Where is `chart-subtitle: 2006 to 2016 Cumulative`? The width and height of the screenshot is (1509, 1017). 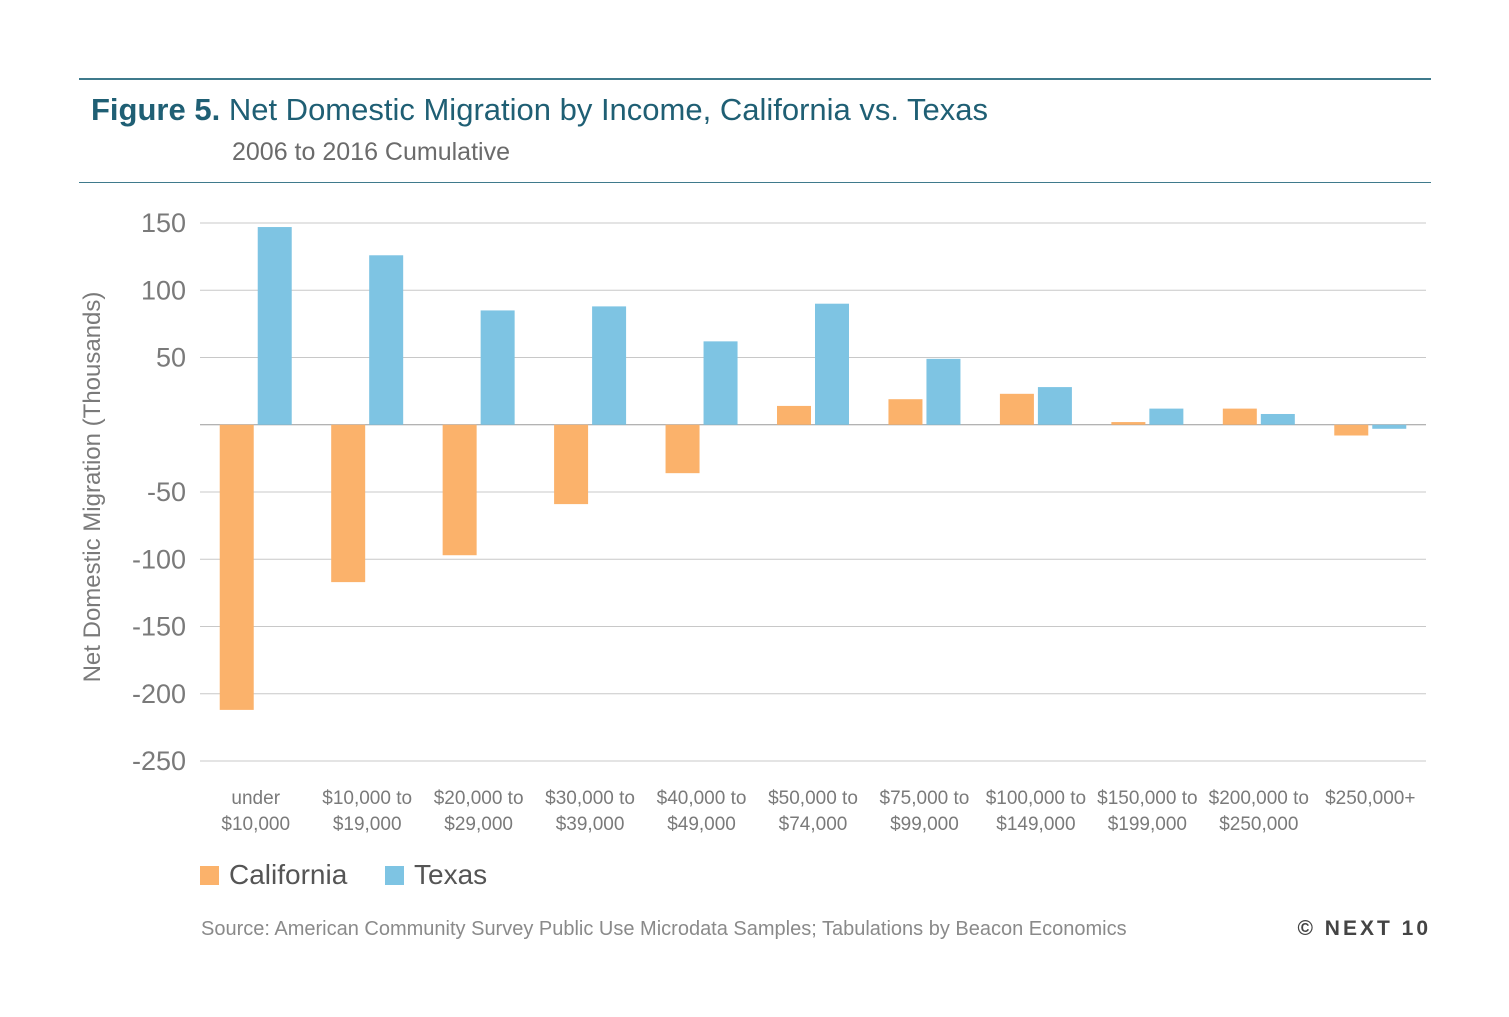 chart-subtitle: 2006 to 2016 Cumulative is located at coordinates (371, 152).